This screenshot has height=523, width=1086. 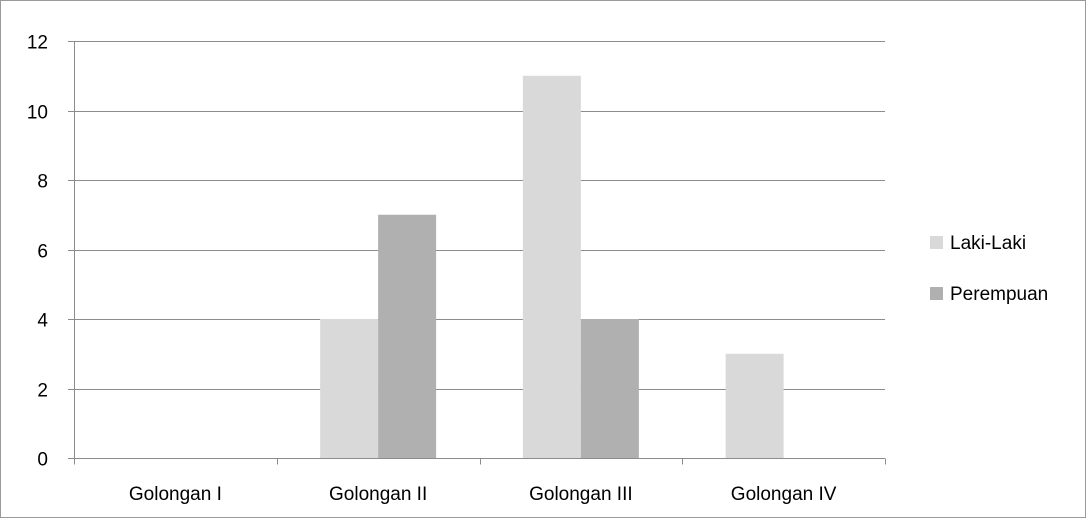 I want to click on y-tick-label: 6, so click(x=42, y=252).